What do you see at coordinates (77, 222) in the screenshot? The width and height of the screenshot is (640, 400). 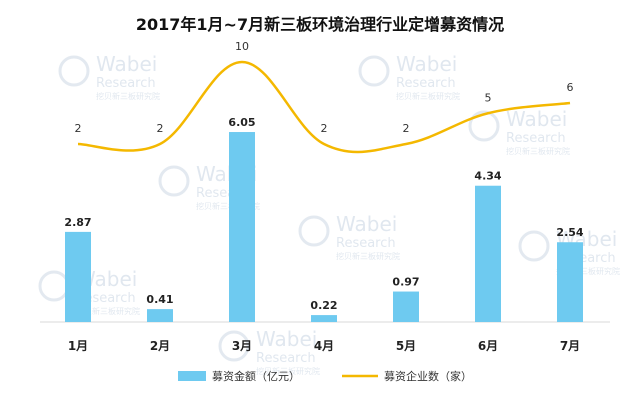 I see `bar-value-label: 2.87` at bounding box center [77, 222].